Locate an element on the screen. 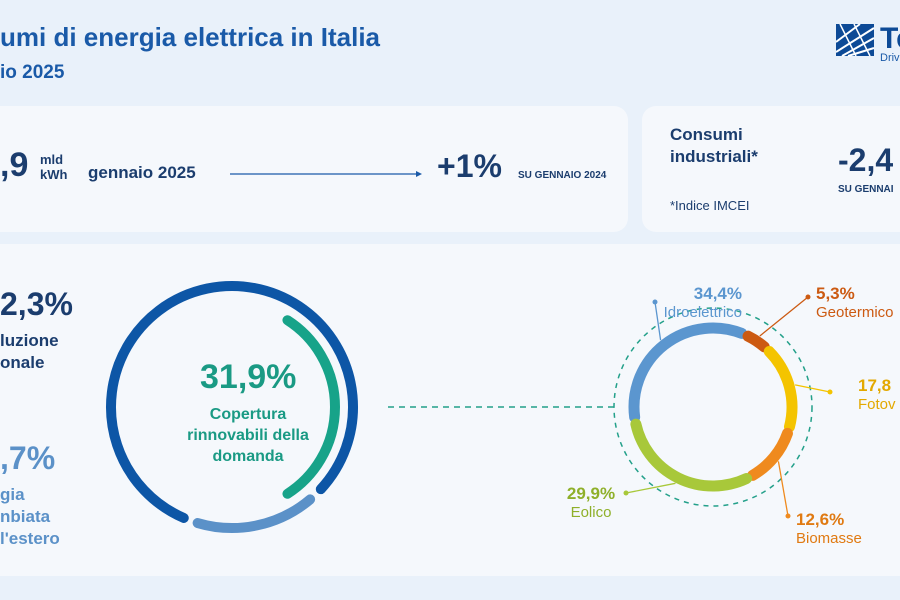 The width and height of the screenshot is (900, 600). logo-text: Te is located at coordinates (890, 38).